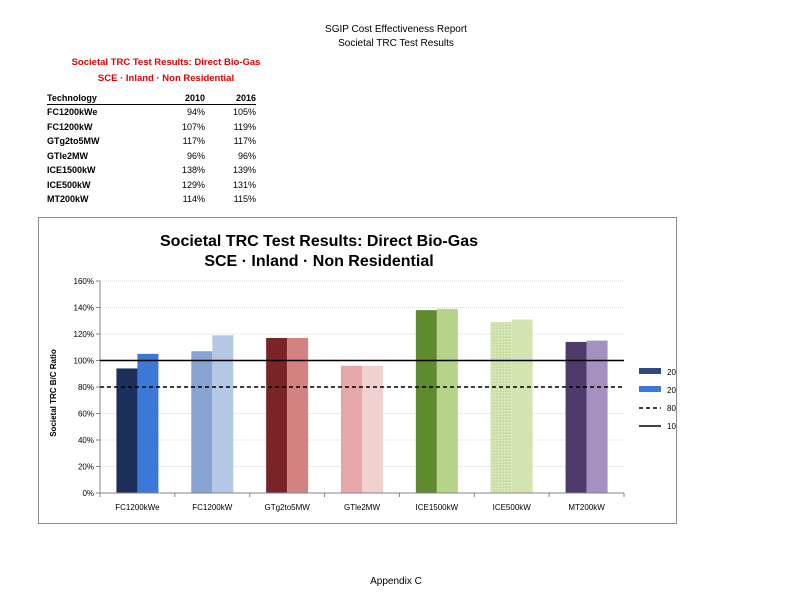 This screenshot has height=612, width=792. Describe the element at coordinates (151, 199) in the screenshot. I see `table-row: MT200kW 114% 115%` at that location.